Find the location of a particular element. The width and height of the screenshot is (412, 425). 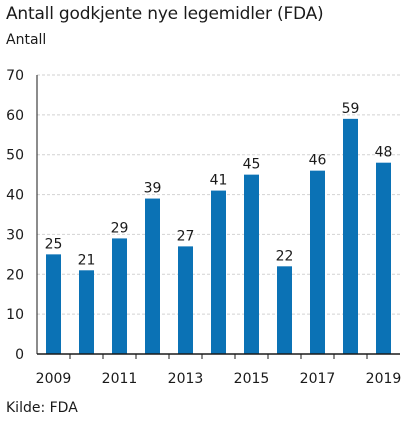

data-label-2018: 59 is located at coordinates (351, 109).